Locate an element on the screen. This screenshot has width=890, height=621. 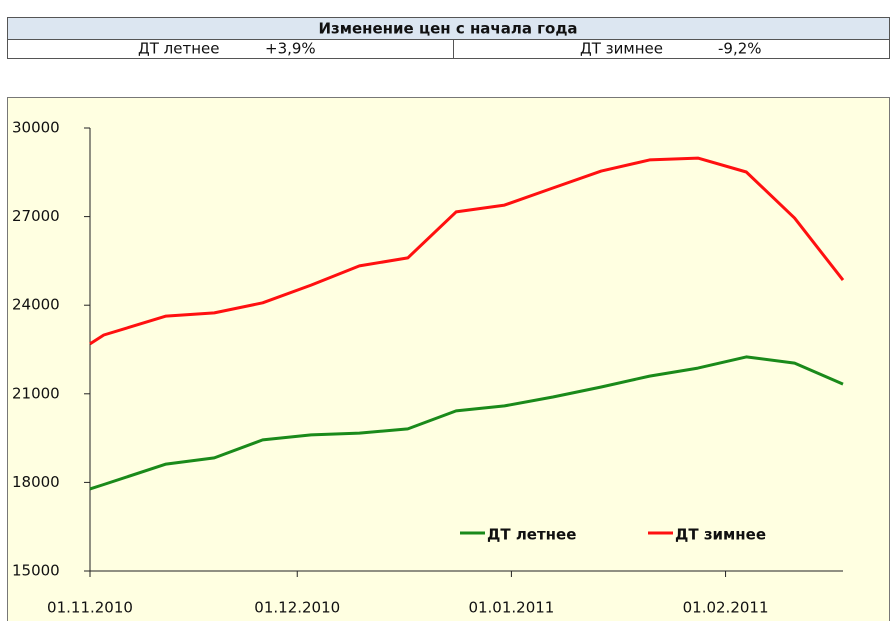
y-tick-label: 30000 is located at coordinates (36, 128).